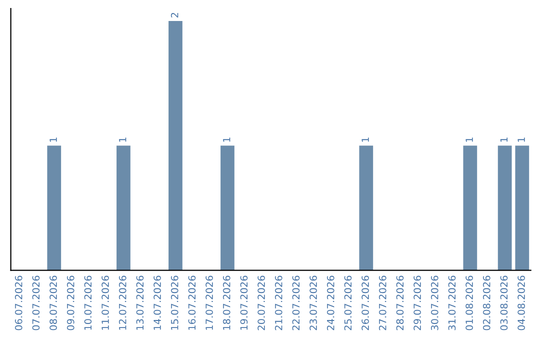 This screenshot has width=540, height=340. What do you see at coordinates (313, 303) in the screenshot?
I see `x-tick-label: 23.07.2026` at bounding box center [313, 303].